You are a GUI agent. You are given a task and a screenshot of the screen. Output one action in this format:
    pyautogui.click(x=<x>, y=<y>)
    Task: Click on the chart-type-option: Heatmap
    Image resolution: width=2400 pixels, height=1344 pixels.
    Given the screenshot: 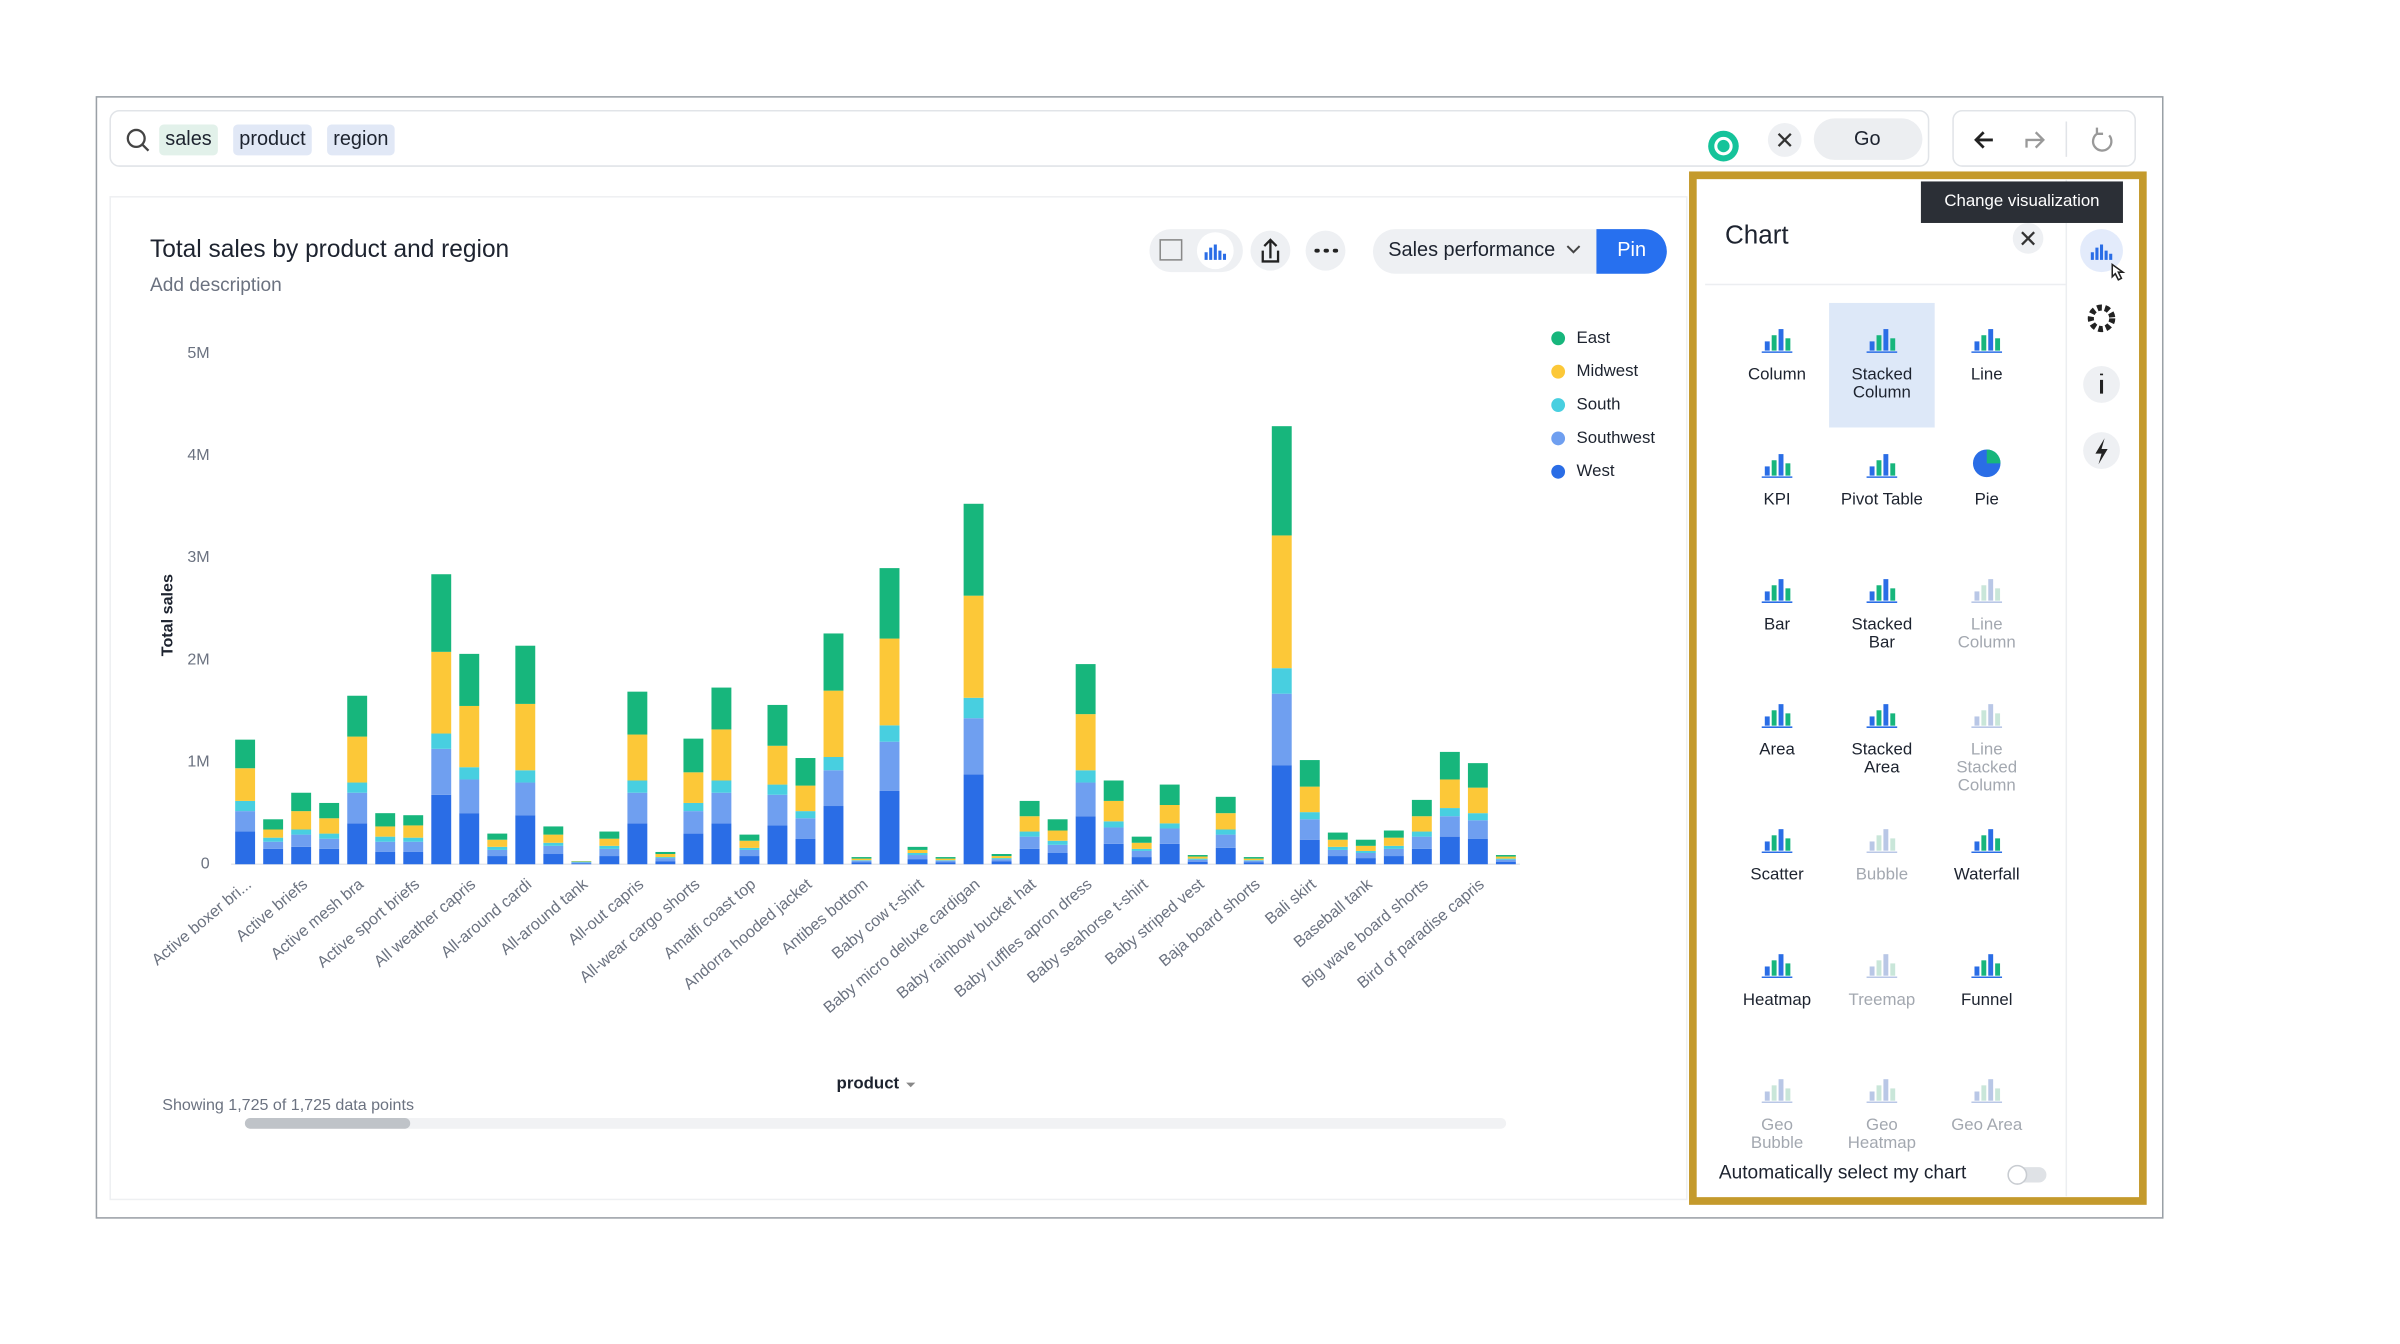 What is the action you would take?
    pyautogui.click(x=1777, y=981)
    